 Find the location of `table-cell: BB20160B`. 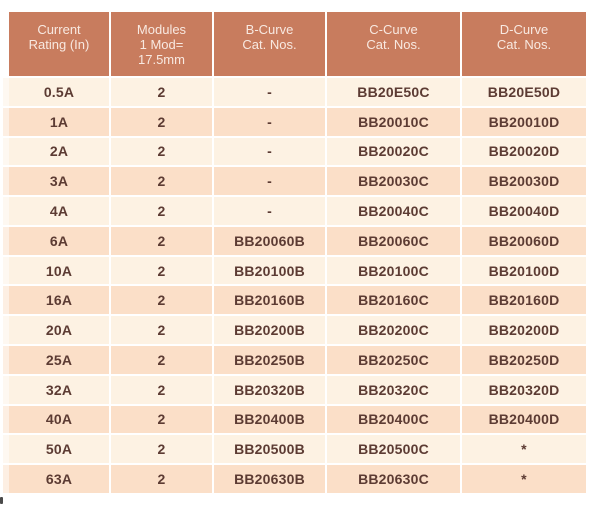

table-cell: BB20160B is located at coordinates (269, 300).